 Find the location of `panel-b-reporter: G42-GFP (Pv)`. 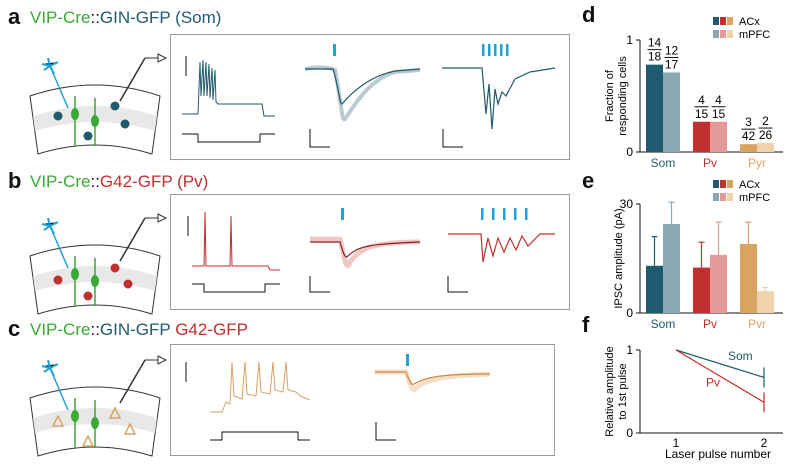

panel-b-reporter: G42-GFP (Pv) is located at coordinates (154, 181).